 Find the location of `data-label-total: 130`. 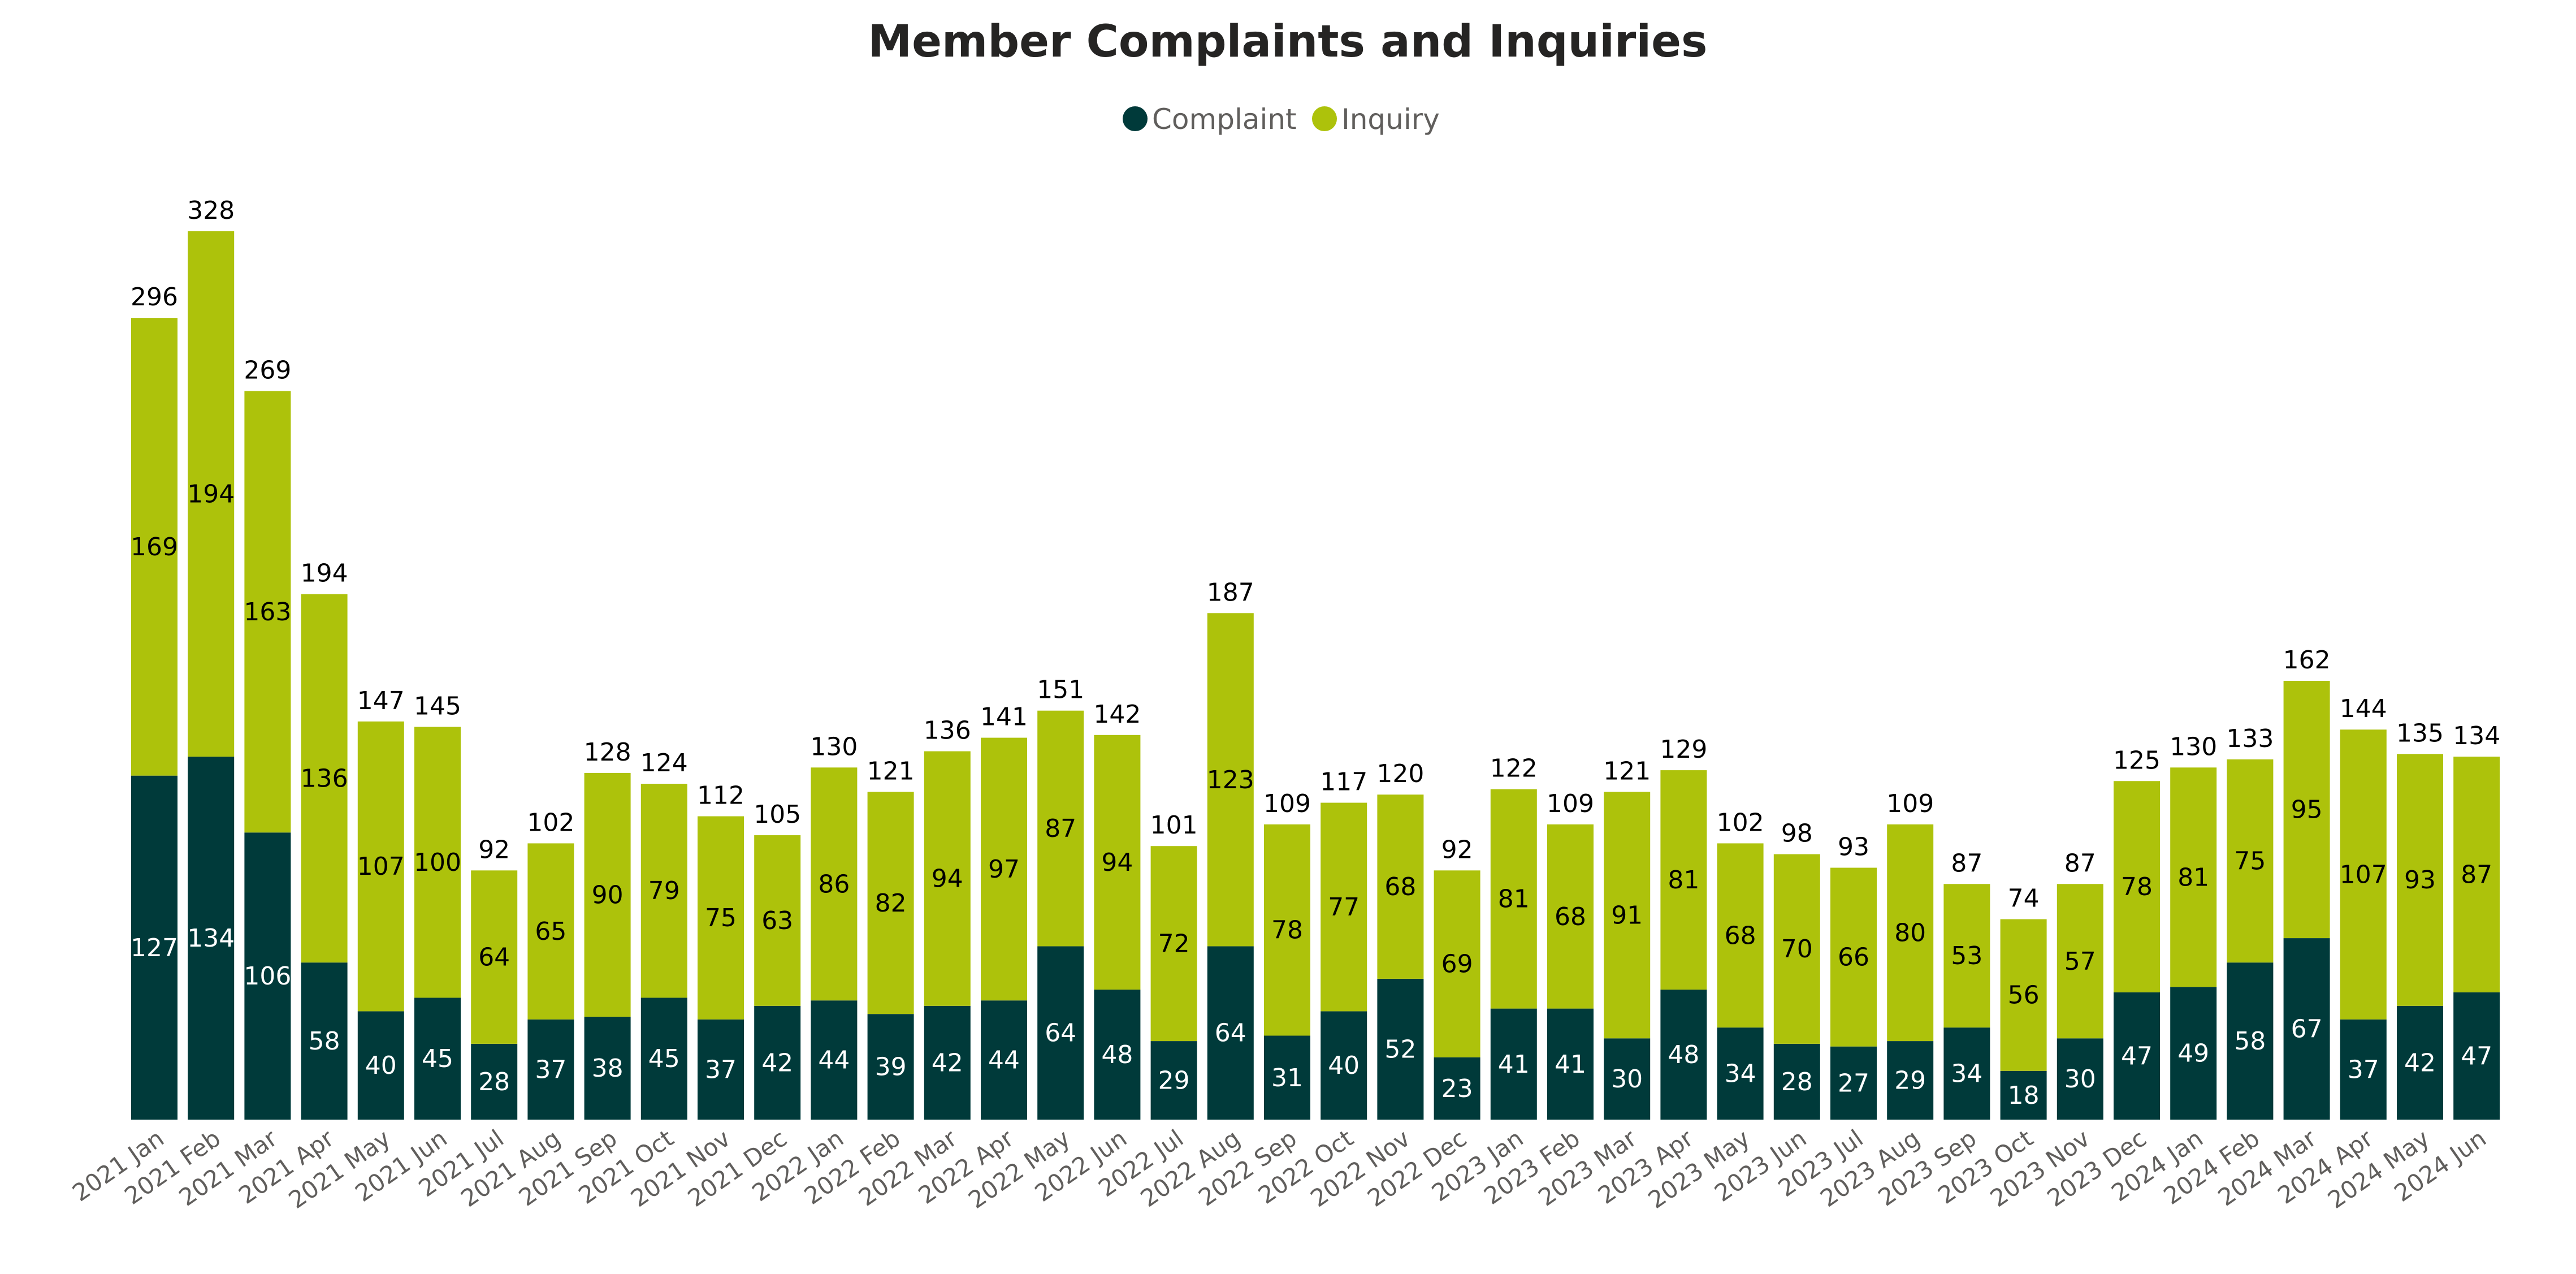

data-label-total: 130 is located at coordinates (834, 746).